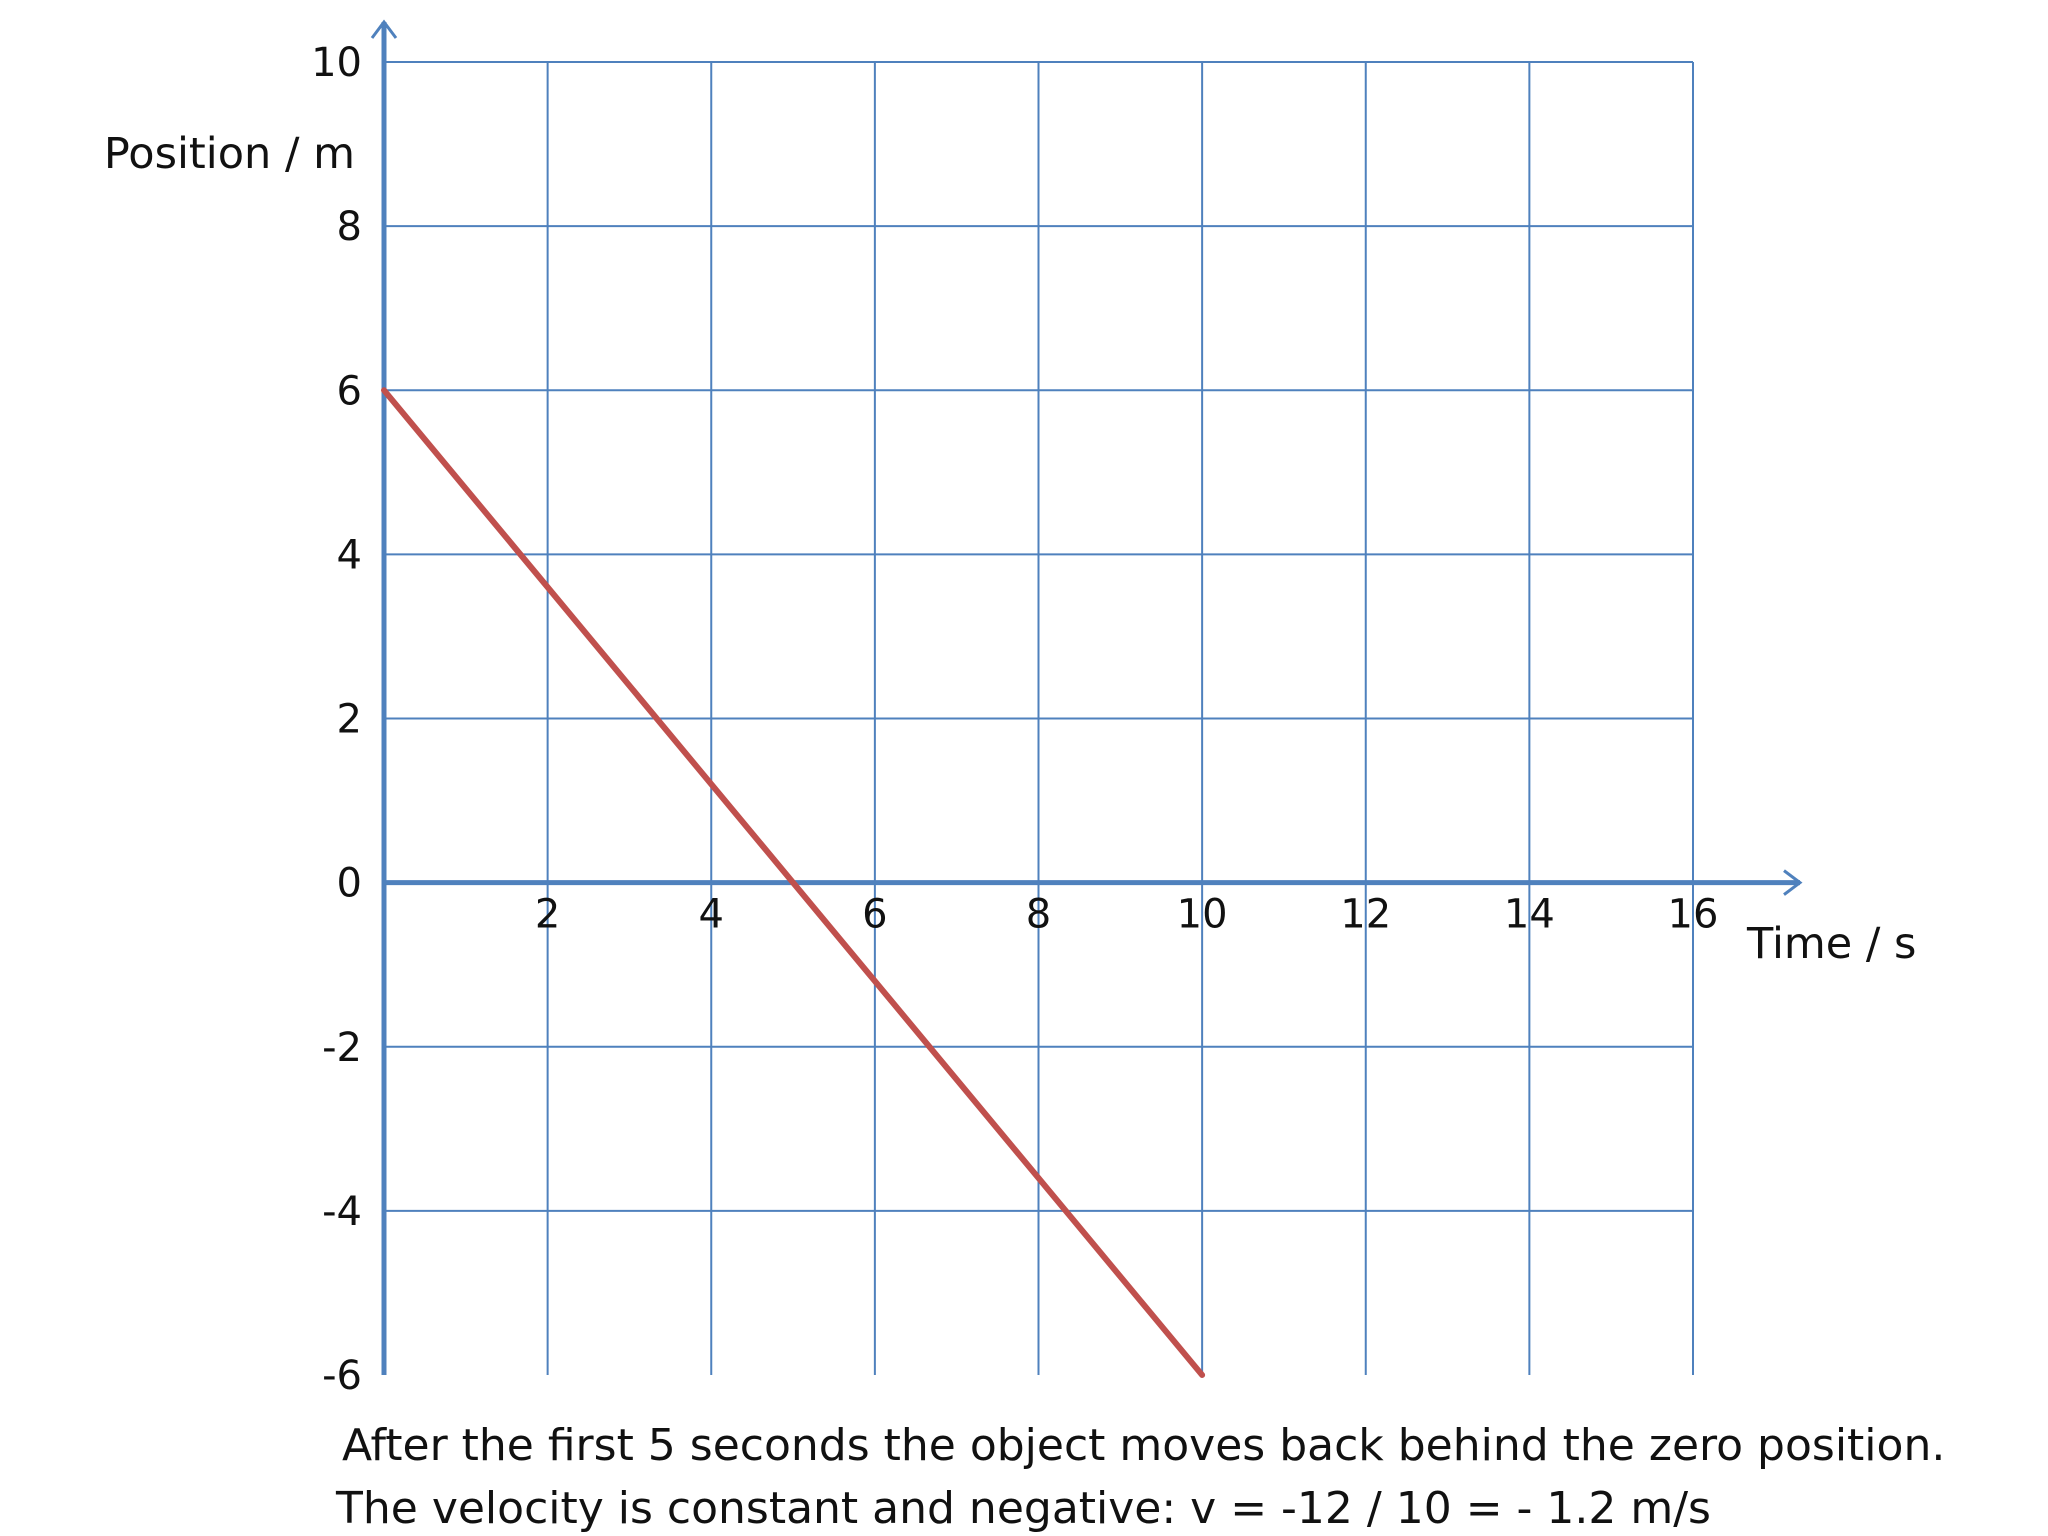 The image size is (2048, 1536). Describe the element at coordinates (342, 1048) in the screenshot. I see `y-tick-label--2: -2` at that location.